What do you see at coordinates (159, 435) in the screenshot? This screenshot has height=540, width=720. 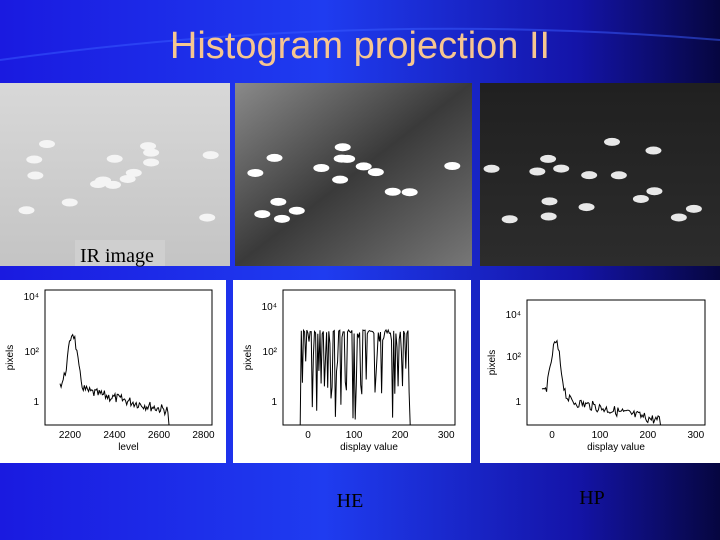 I see `x-tick-label: 2600` at bounding box center [159, 435].